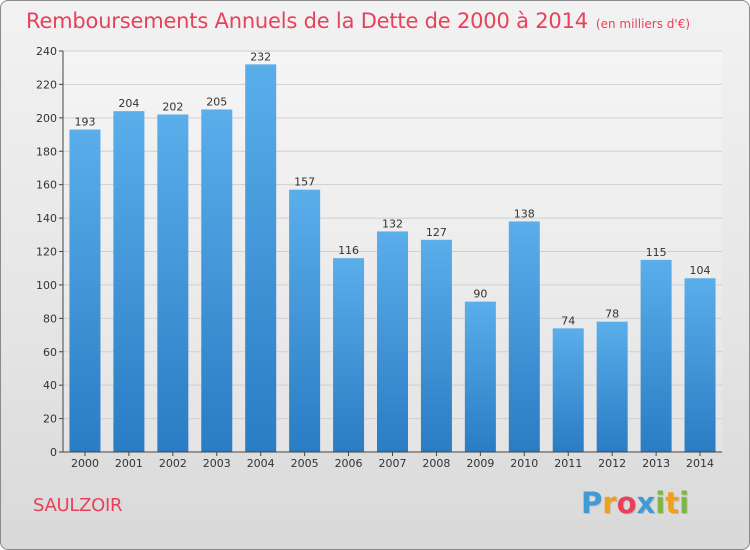  Describe the element at coordinates (261, 258) in the screenshot. I see `bar-2004` at that location.